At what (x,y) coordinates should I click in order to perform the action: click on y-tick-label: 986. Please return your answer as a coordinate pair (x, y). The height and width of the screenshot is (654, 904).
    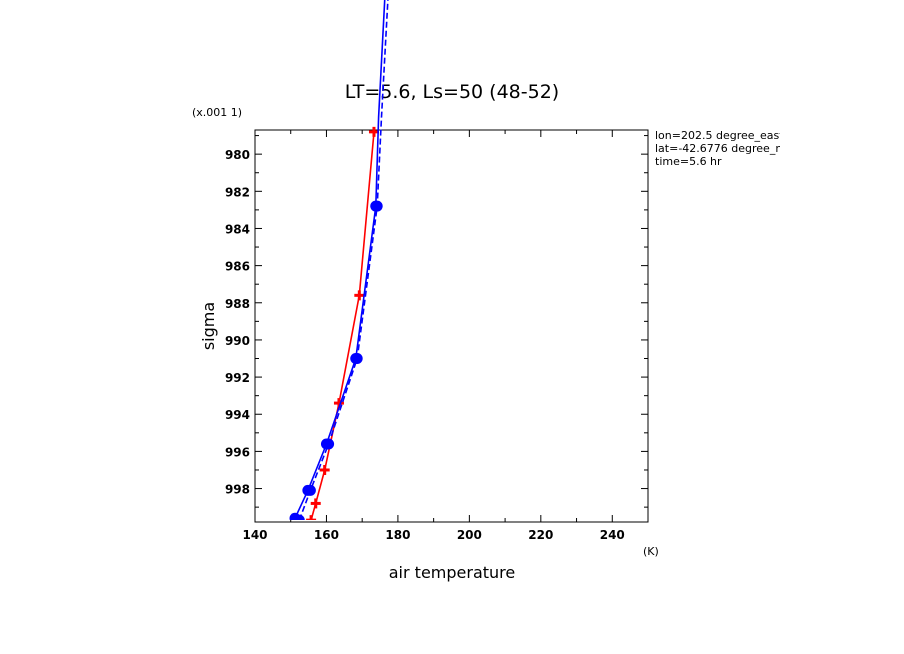
    Looking at the image, I should click on (237, 267).